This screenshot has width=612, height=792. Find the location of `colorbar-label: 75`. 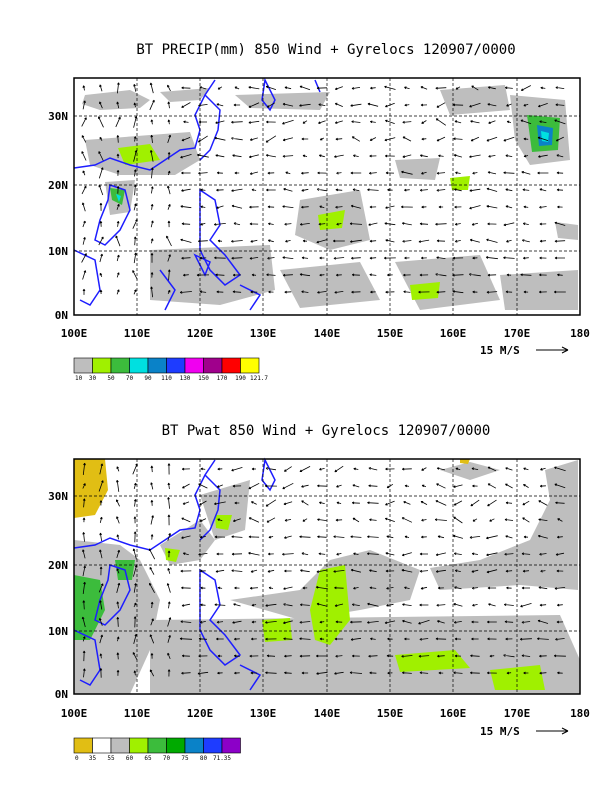

colorbar-label: 75 is located at coordinates (185, 758).